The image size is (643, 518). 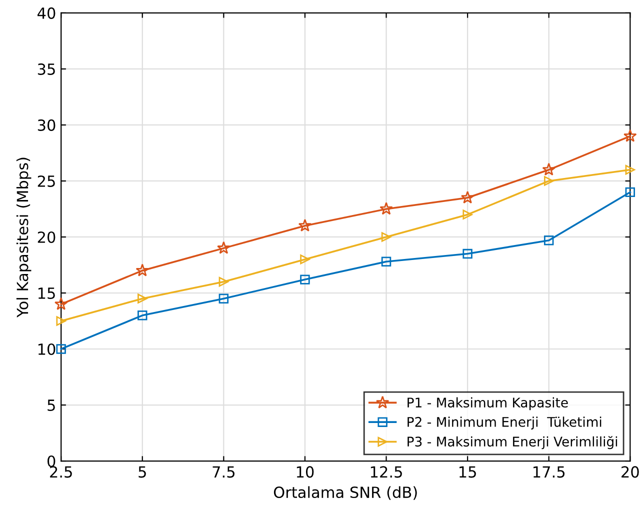 I want to click on y-tick-label: 35, so click(x=46, y=69).